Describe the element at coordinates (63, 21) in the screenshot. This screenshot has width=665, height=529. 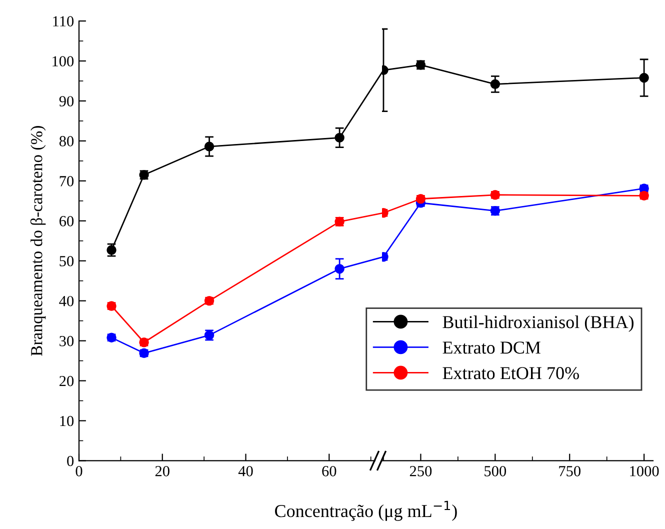
I see `y-tick-label: 110` at that location.